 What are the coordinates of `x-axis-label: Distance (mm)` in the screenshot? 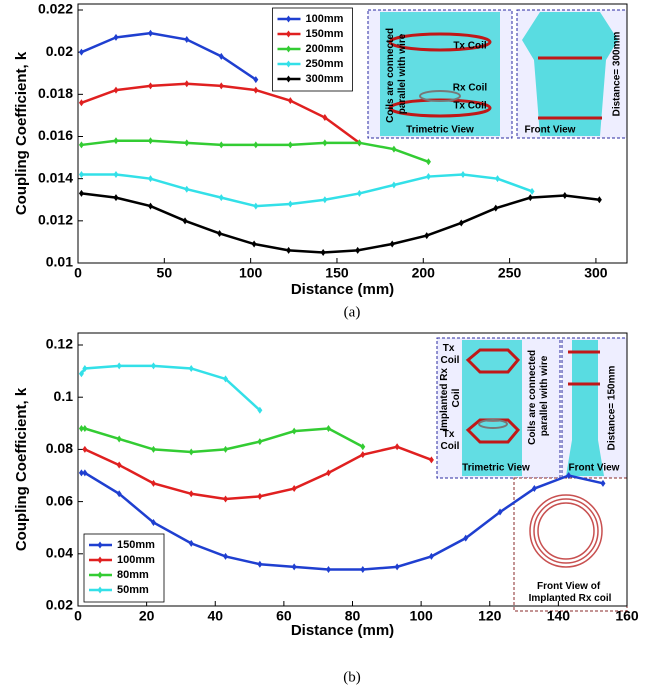 It's located at (342, 630).